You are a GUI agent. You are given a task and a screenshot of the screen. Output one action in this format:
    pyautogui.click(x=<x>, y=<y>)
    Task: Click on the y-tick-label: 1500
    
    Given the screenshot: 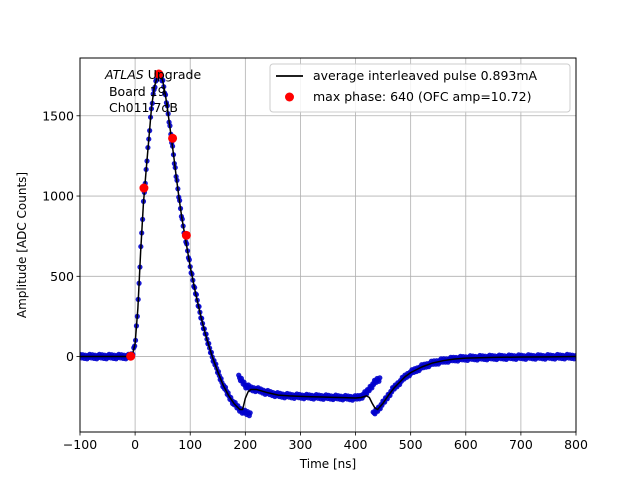 What is the action you would take?
    pyautogui.click(x=58, y=115)
    